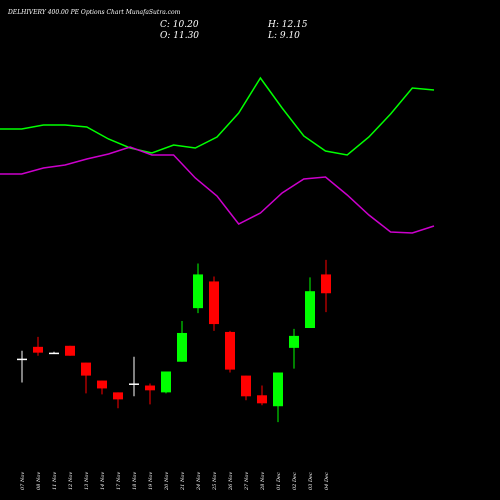 This screenshot has width=500, height=500. What do you see at coordinates (327, 481) in the screenshot?
I see `x-tick-label: 04 Dec` at bounding box center [327, 481].